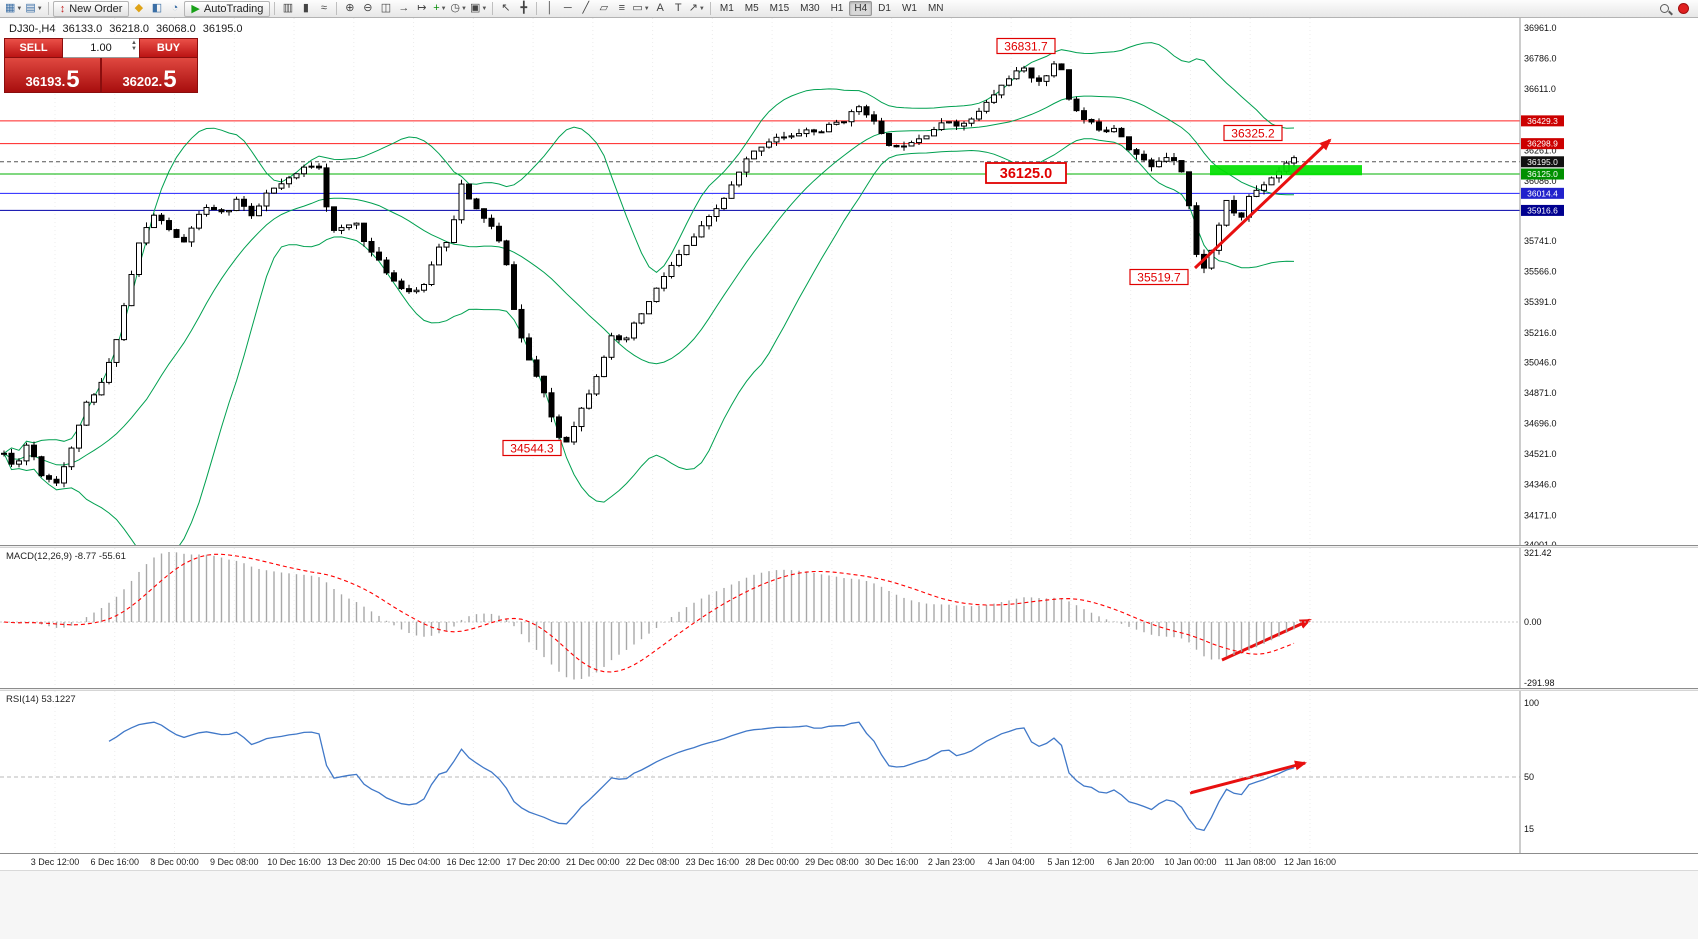  I want to click on profiles-dropdown-icon: ▼, so click(39, 8).